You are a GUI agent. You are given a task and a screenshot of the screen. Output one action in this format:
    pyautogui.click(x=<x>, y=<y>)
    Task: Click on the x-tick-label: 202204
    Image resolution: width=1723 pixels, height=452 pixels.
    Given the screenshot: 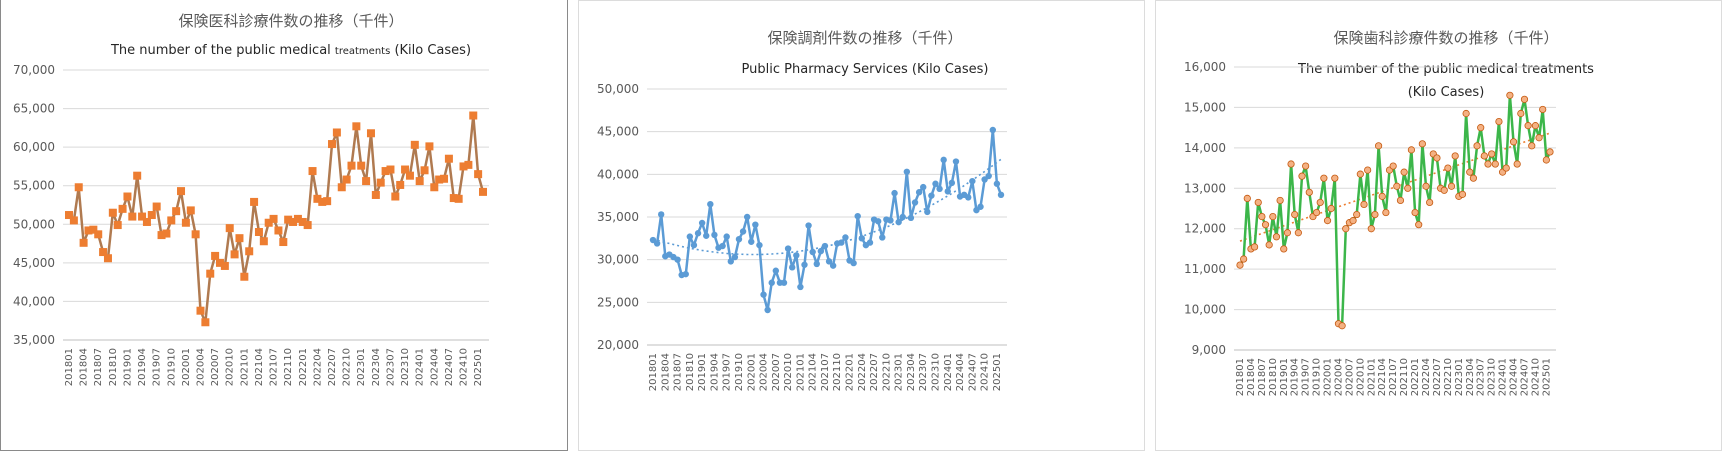 What is the action you would take?
    pyautogui.click(x=317, y=367)
    